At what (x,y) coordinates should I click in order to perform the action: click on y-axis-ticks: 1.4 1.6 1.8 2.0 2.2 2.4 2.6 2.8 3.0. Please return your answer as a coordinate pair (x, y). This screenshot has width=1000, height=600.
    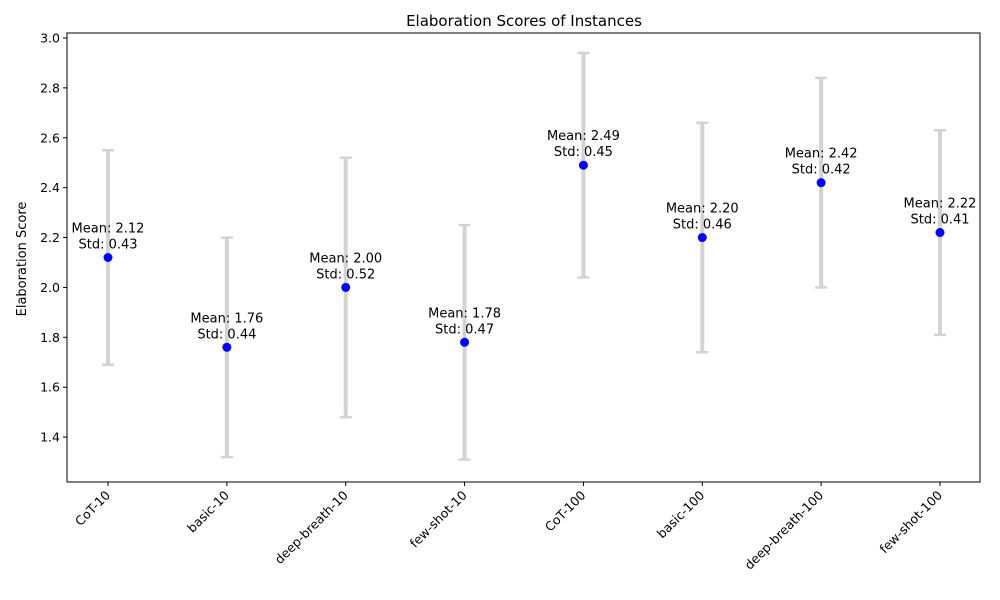
    Looking at the image, I should click on (53, 237).